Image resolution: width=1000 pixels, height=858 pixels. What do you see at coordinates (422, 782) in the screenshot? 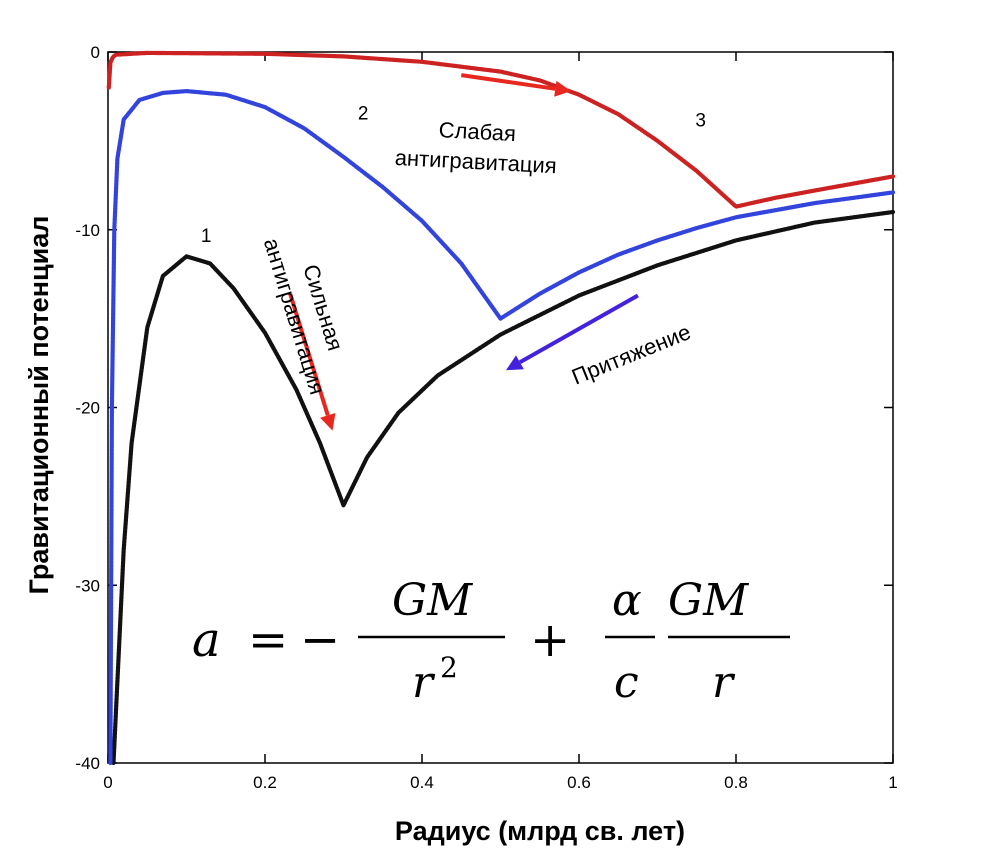
I see `x-tick-label: 0.4` at bounding box center [422, 782].